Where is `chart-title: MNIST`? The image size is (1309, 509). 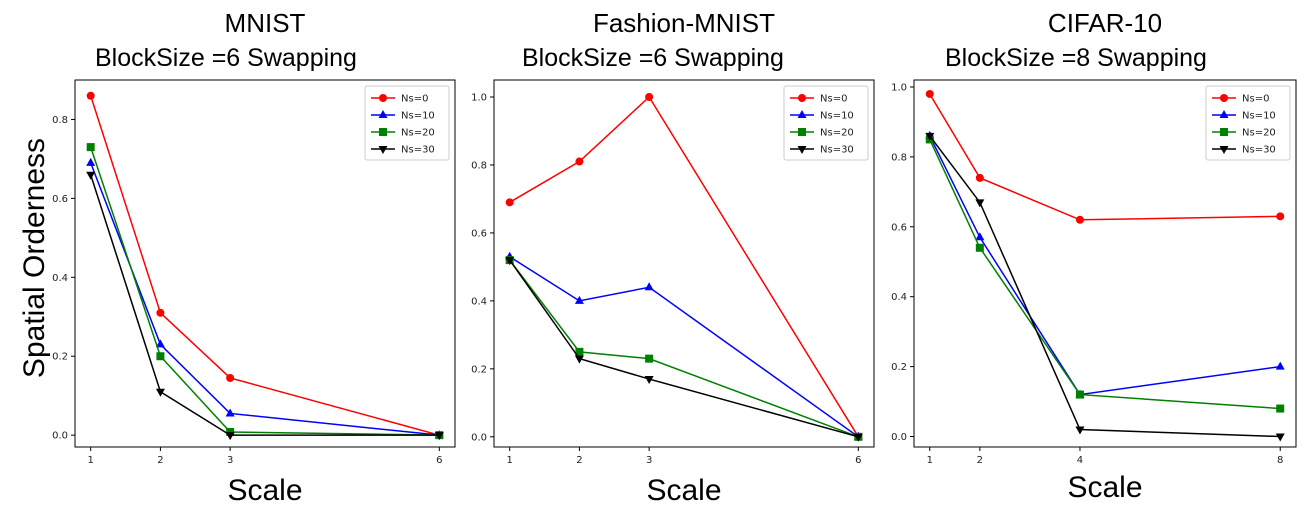
chart-title: MNIST is located at coordinates (265, 23).